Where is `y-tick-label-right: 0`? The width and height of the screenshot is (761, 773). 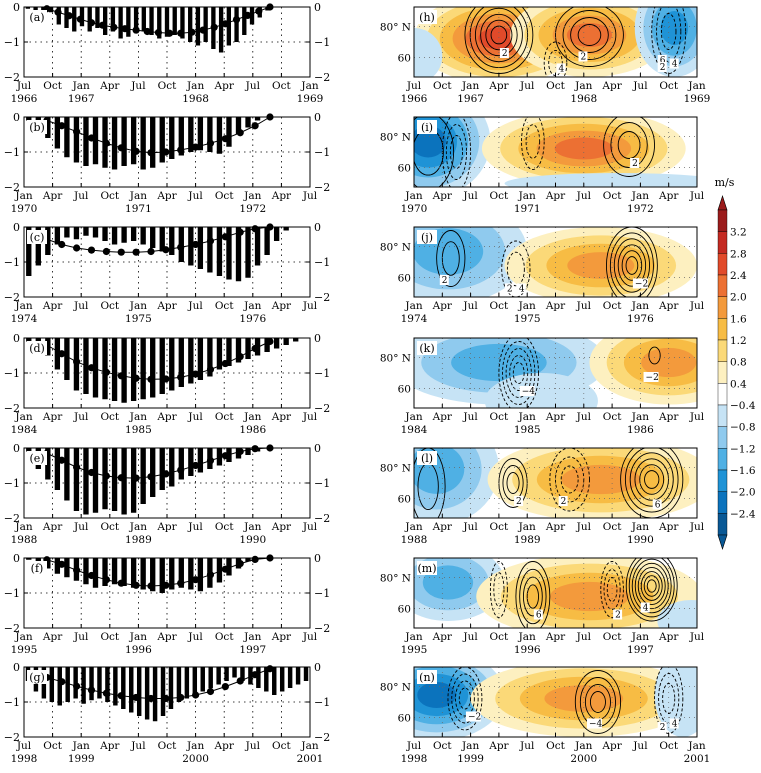 y-tick-label-right: 0 is located at coordinates (317, 117).